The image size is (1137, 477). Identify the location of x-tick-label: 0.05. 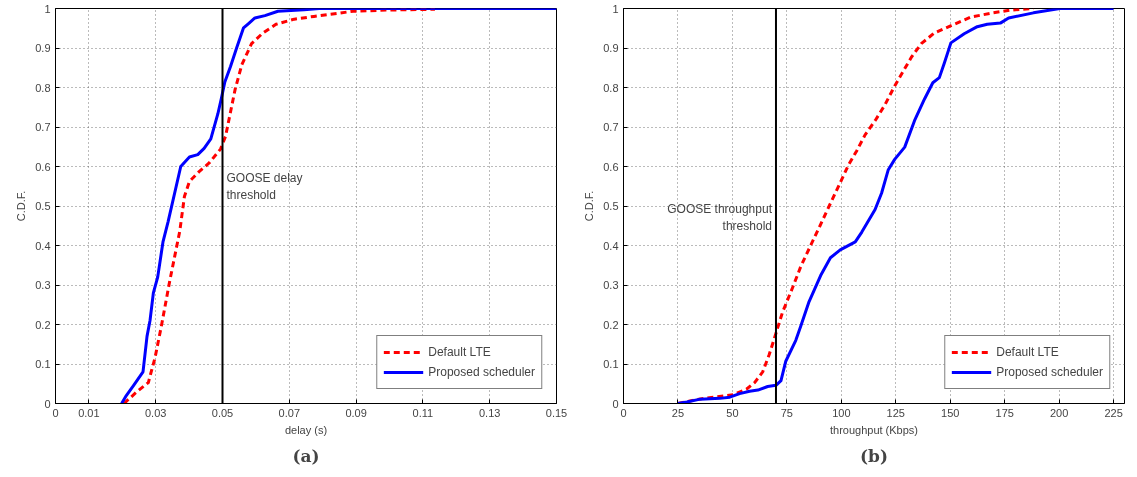
(222, 412).